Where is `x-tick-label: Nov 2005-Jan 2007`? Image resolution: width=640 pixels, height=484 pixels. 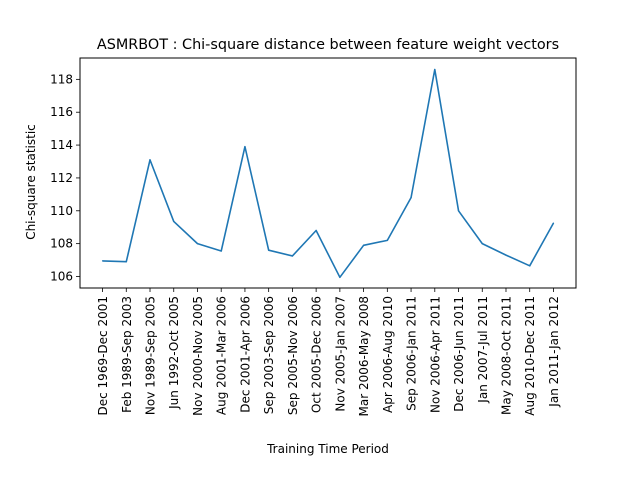
x-tick-label: Nov 2005-Jan 2007 is located at coordinates (340, 354).